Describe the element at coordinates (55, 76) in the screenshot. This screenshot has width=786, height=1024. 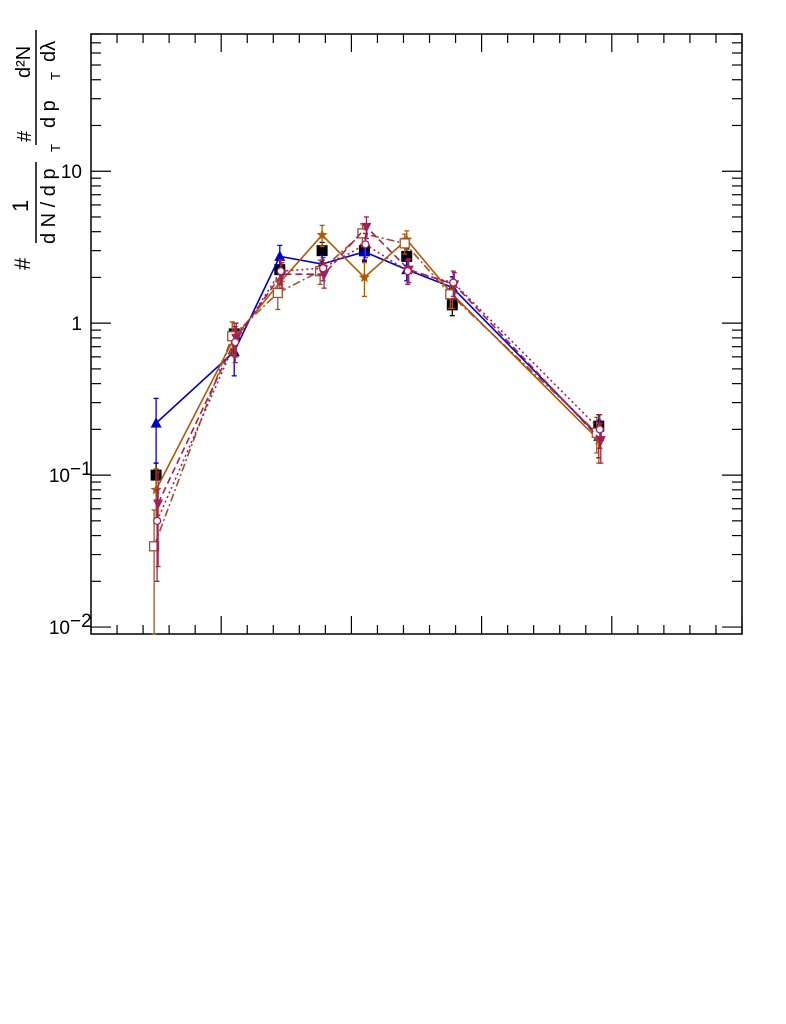
I see `ylabel-sub-right: T` at that location.